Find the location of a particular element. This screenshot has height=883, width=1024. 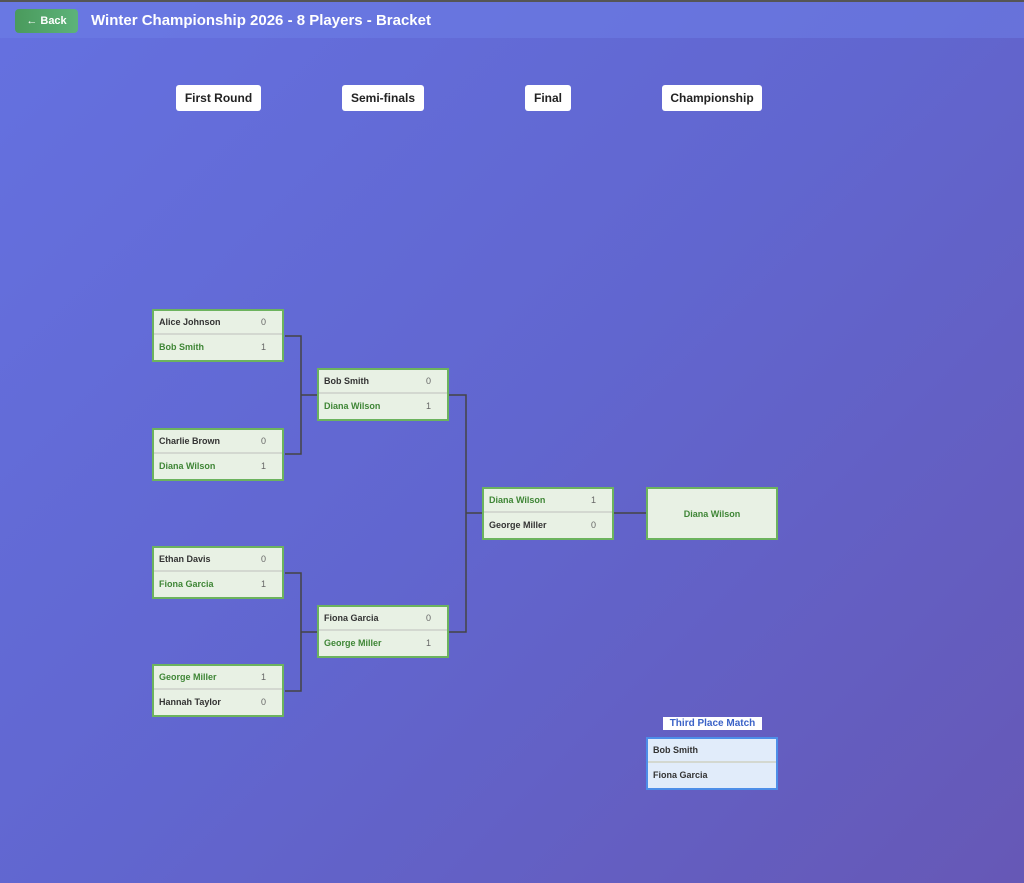

match-player-row: Fiona Garcia is located at coordinates (712, 775).